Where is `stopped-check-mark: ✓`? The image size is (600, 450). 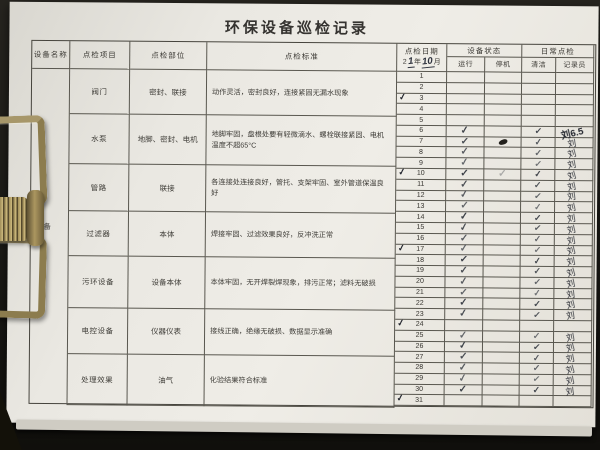 stopped-check-mark: ✓ is located at coordinates (502, 174).